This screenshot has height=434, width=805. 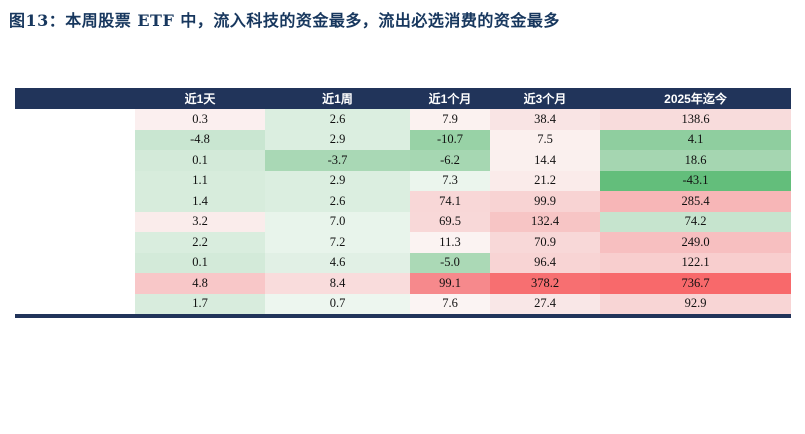 What do you see at coordinates (200, 221) in the screenshot?
I see `value-cell: 3.2` at bounding box center [200, 221].